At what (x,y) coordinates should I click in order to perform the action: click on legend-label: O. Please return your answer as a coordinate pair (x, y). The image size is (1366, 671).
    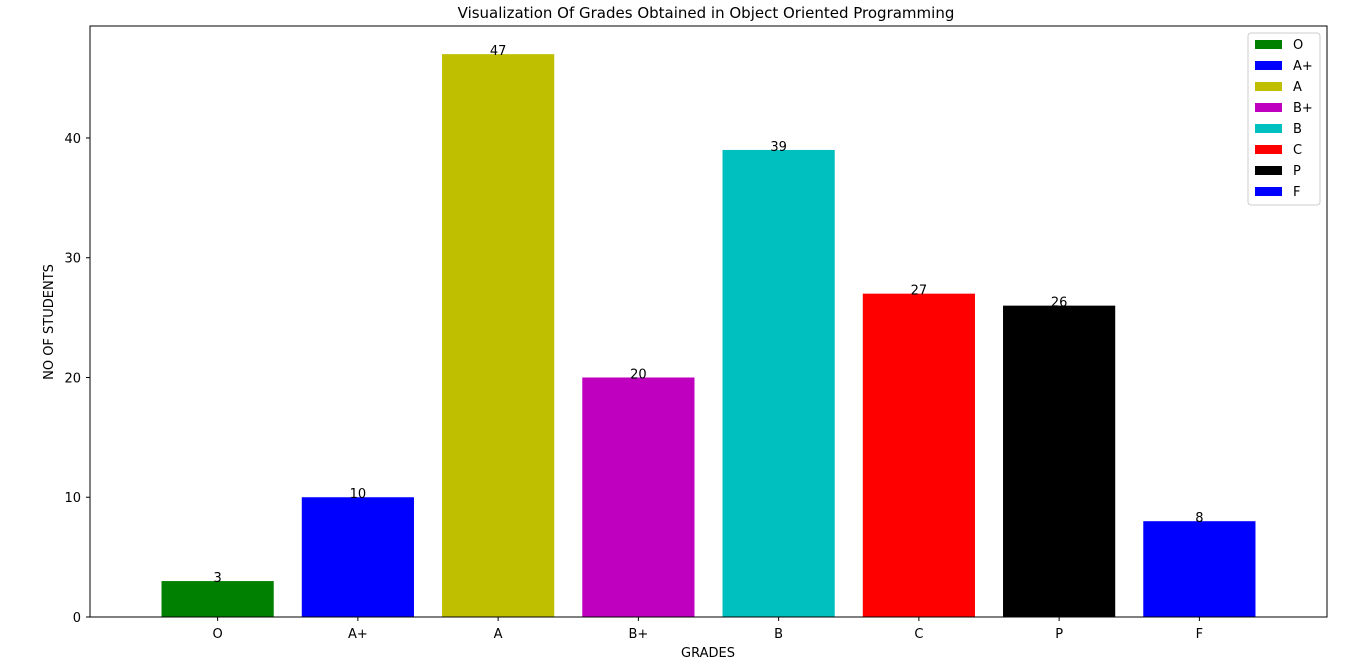
    Looking at the image, I should click on (1298, 45).